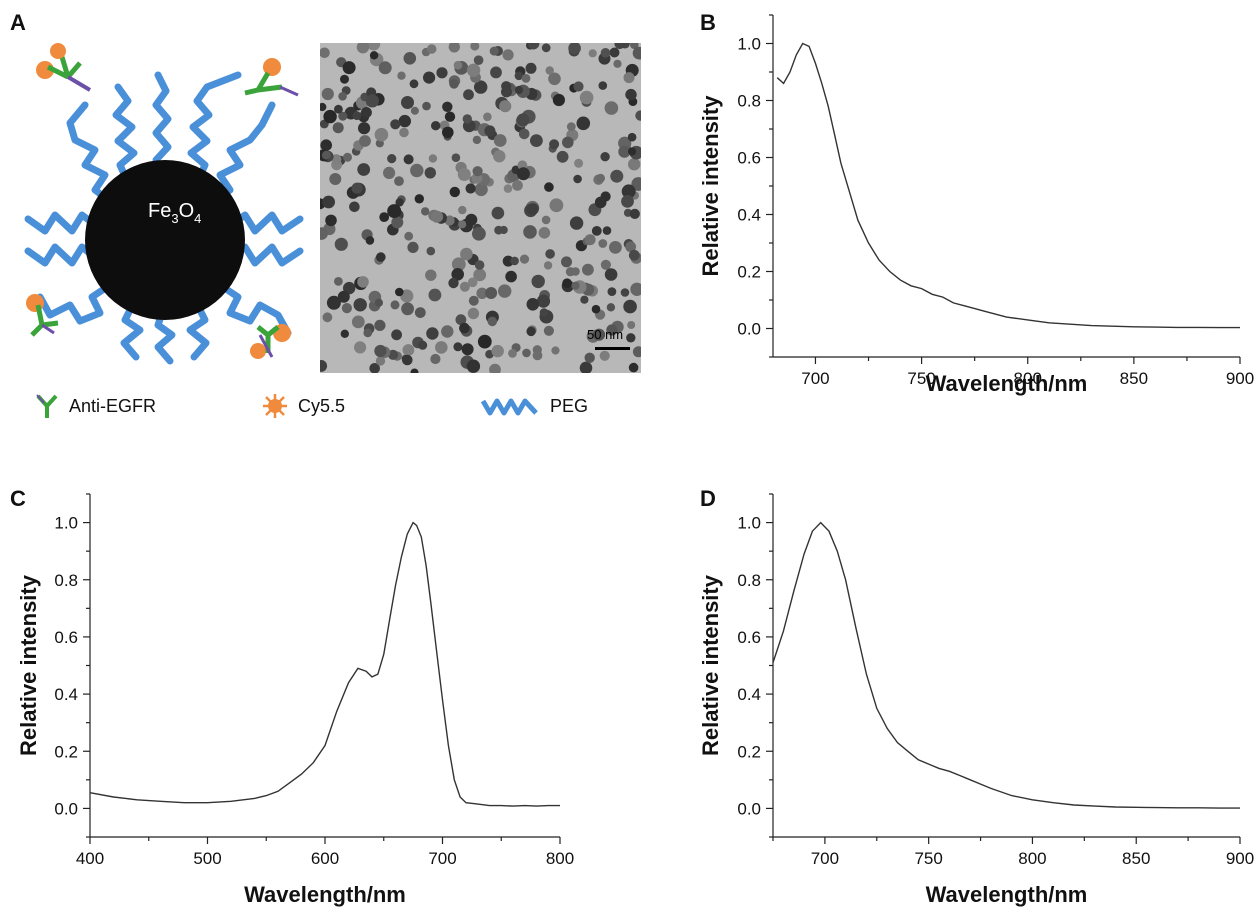 This screenshot has height=913, width=1259. Describe the element at coordinates (749, 215) in the screenshot. I see `y-tick-label: 0.4` at that location.